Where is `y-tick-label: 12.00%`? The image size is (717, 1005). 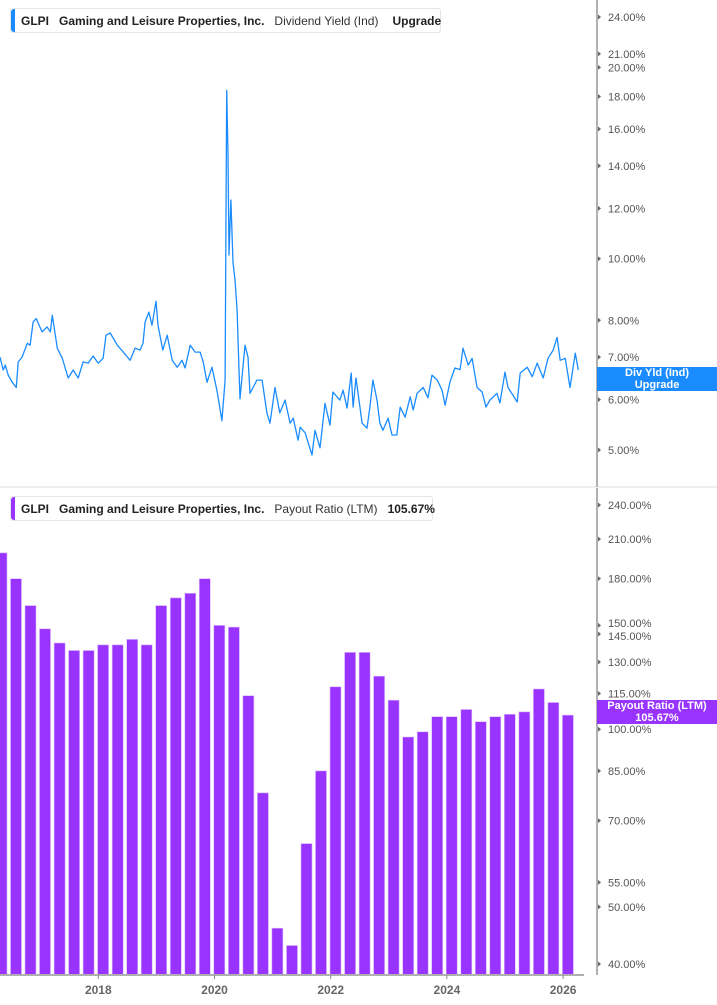
y-tick-label: 12.00% is located at coordinates (627, 209).